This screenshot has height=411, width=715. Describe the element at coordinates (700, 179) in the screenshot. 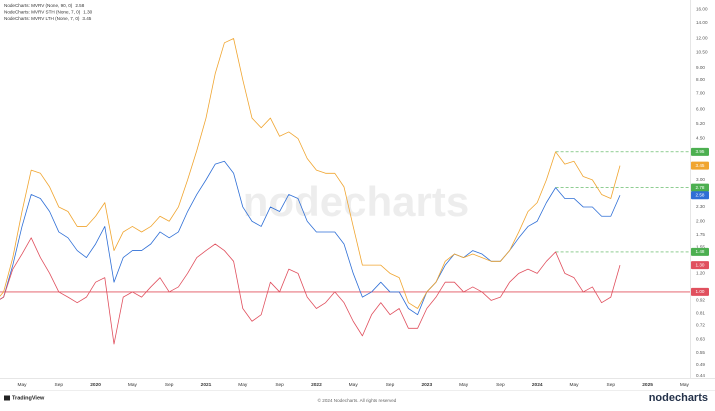

I see `y-tick-label: 3.00` at that location.